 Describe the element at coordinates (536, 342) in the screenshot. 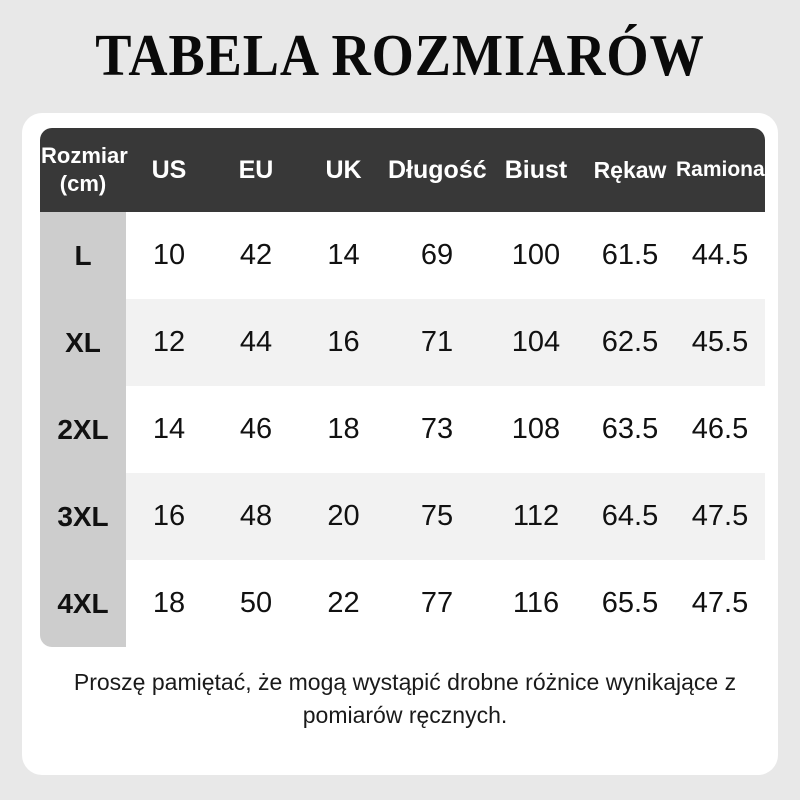

I see `cell-biust: 104` at that location.